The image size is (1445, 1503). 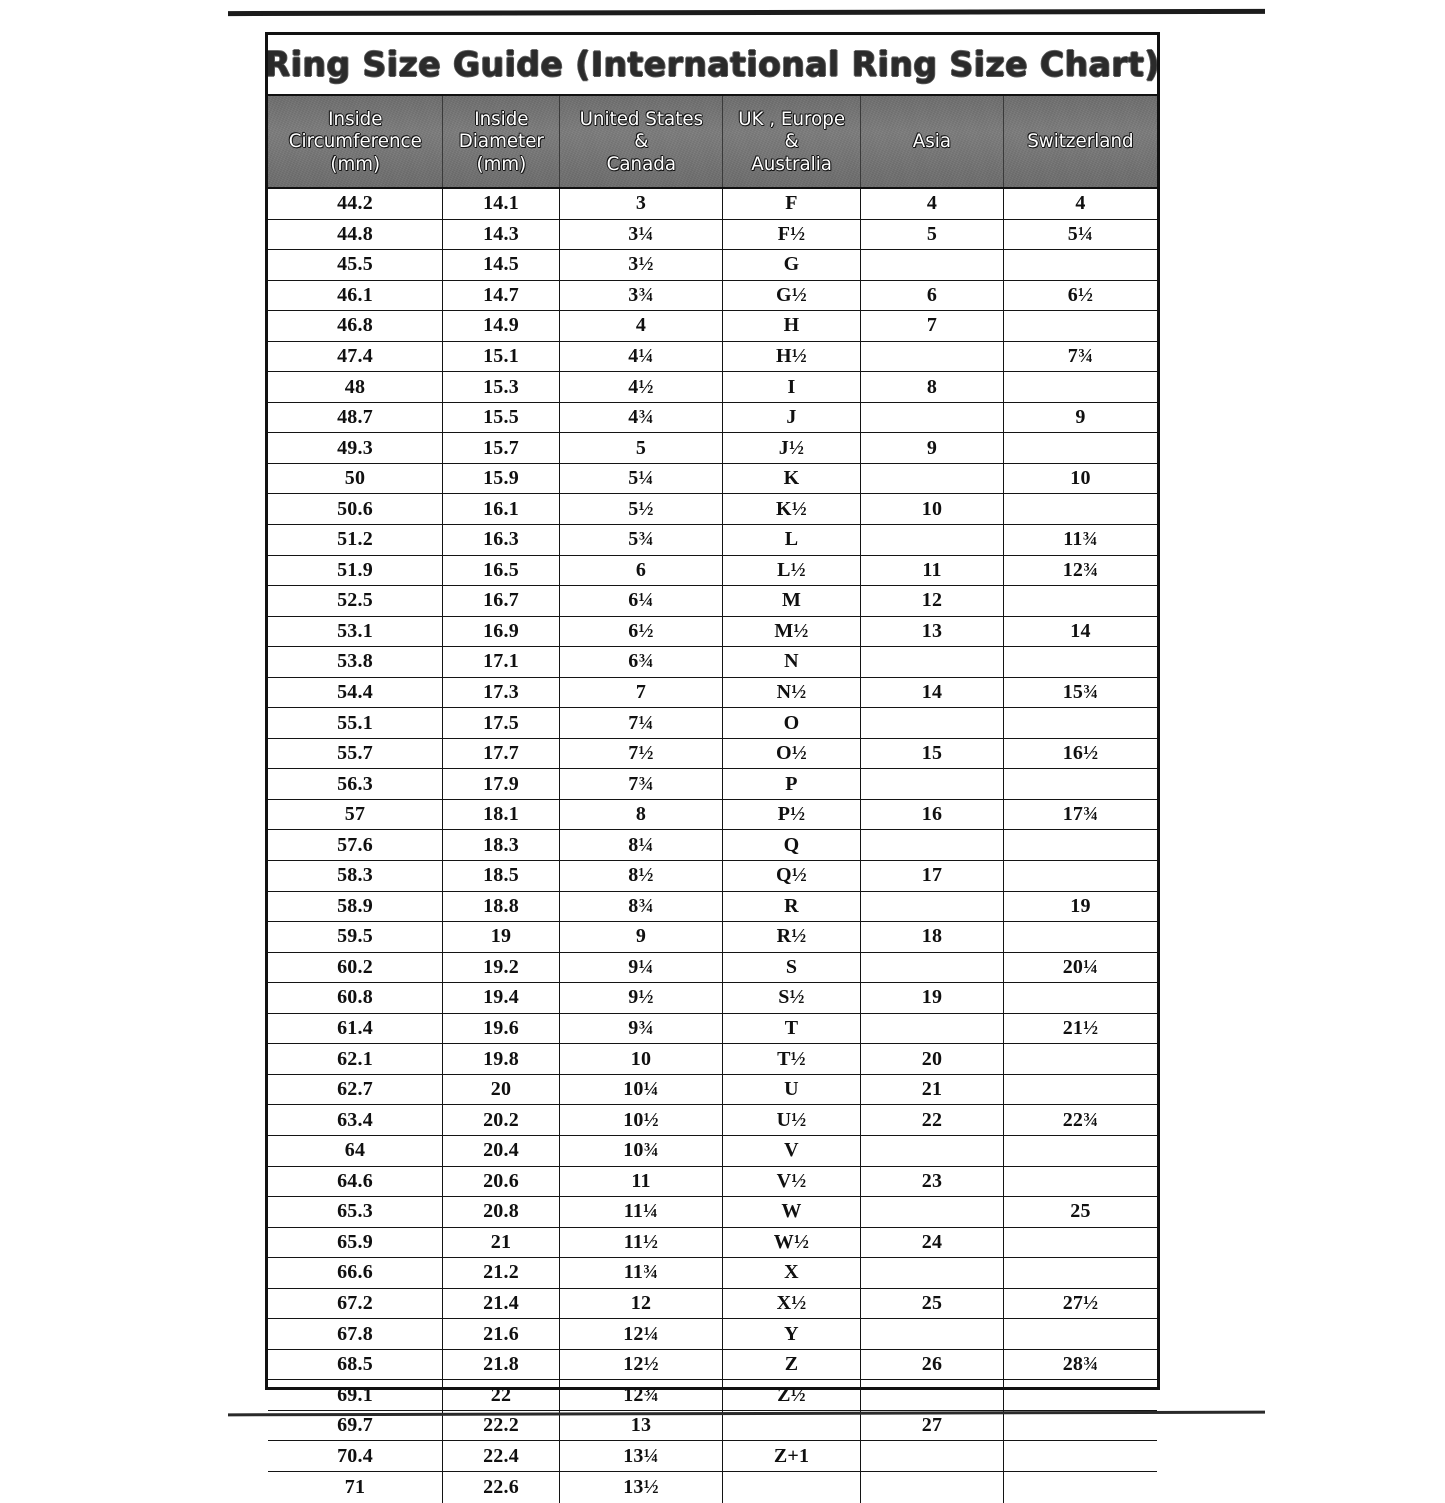 I want to click on table-row: 48.7 15.5 4¾ J 9, so click(x=712, y=418).